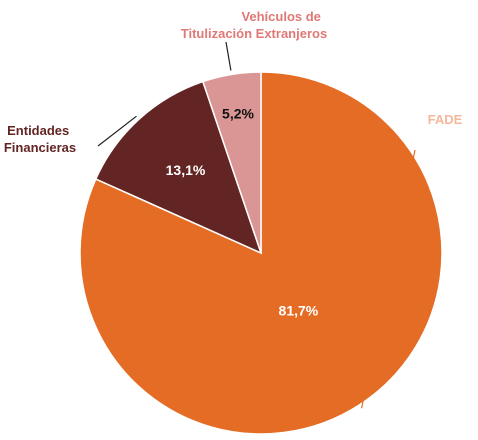 This screenshot has width=478, height=440. What do you see at coordinates (228, 56) in the screenshot?
I see `leader-line-vehiculos` at bounding box center [228, 56].